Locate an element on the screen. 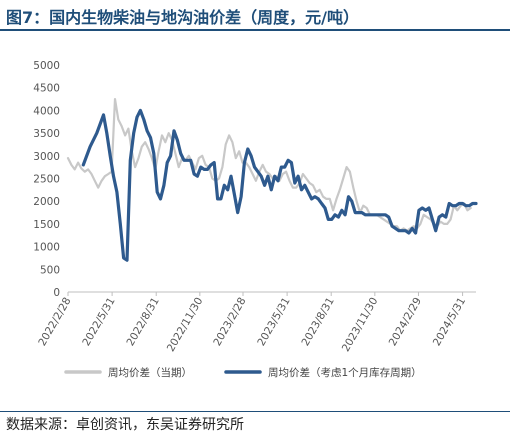  legend: 周均价差（当期） 周均价差（考虑1个月库存周期） is located at coordinates (243, 372).